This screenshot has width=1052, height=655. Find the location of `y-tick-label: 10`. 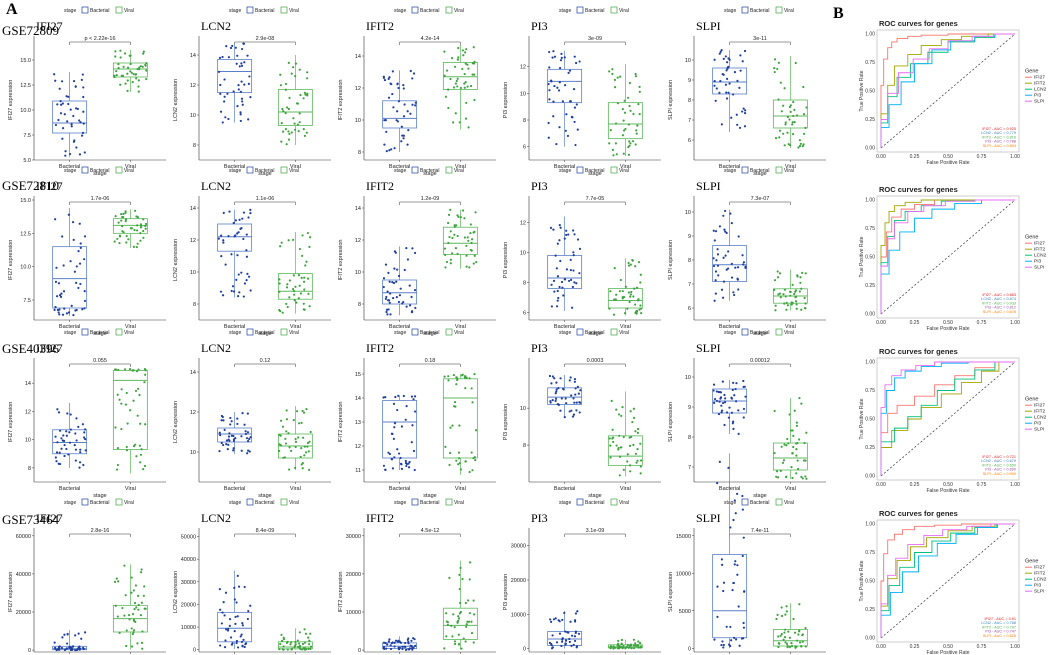

y-tick-label: 10 is located at coordinates (28, 441).